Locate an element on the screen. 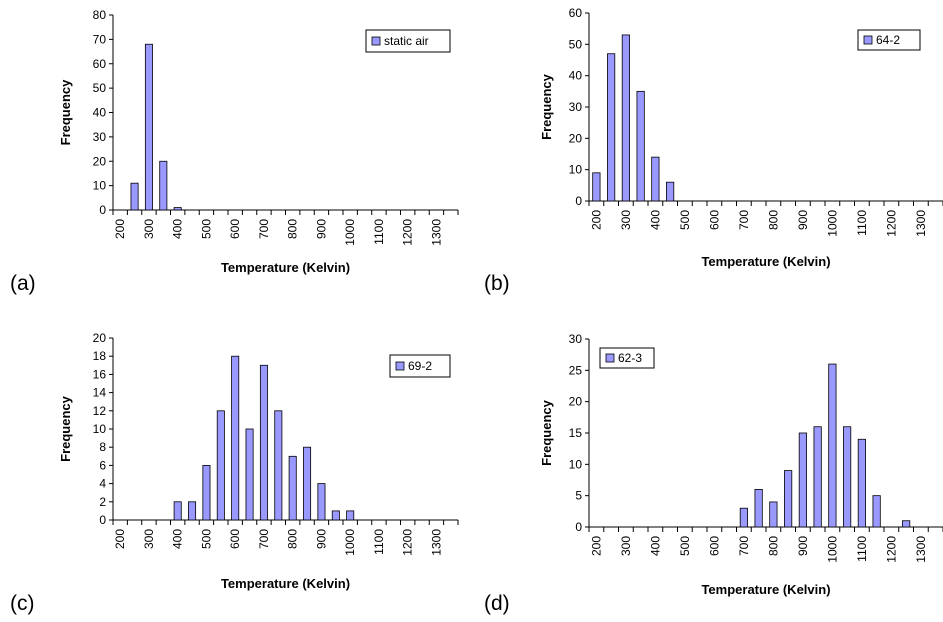 Image resolution: width=943 pixels, height=622 pixels. legend: 62-3 is located at coordinates (627, 358).